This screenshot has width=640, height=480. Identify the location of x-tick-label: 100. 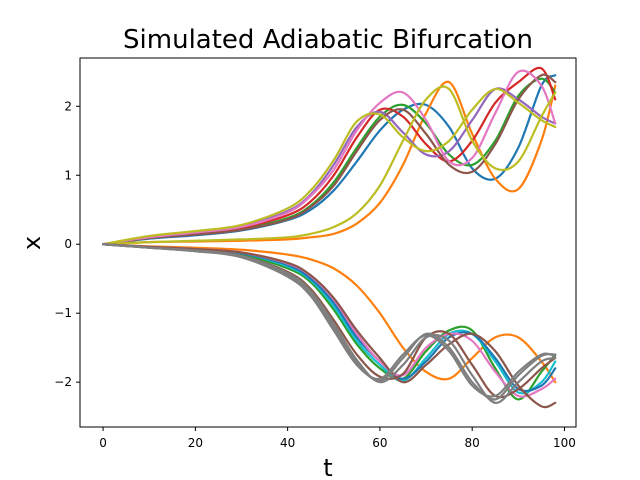
(564, 443).